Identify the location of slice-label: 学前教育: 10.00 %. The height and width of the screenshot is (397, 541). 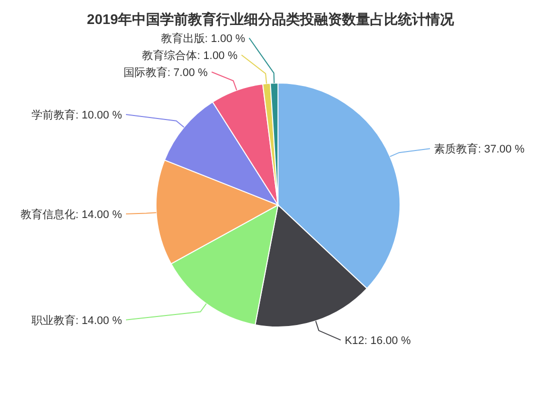
(77, 115).